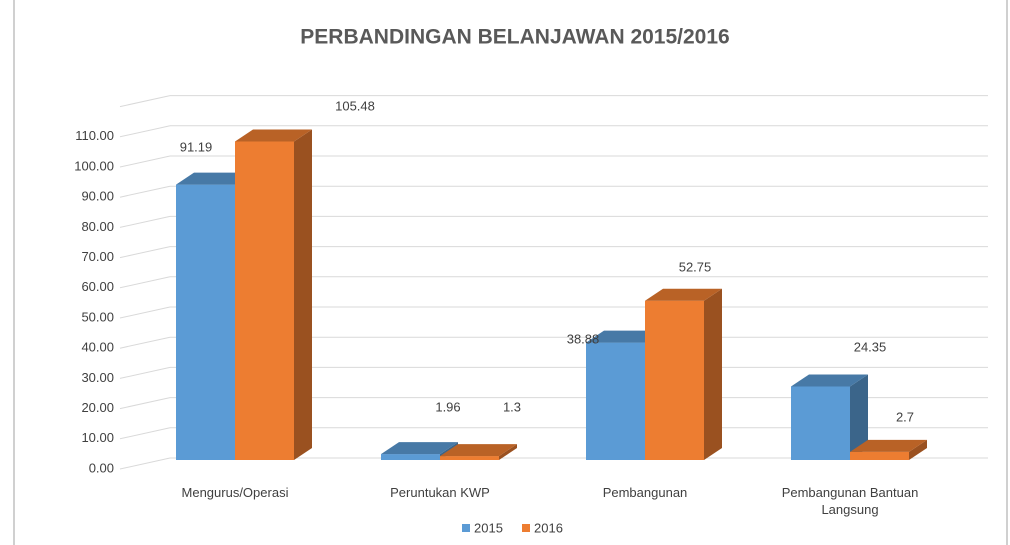 The height and width of the screenshot is (545, 1010). What do you see at coordinates (695, 266) in the screenshot?
I see `data-label: 52.75` at bounding box center [695, 266].